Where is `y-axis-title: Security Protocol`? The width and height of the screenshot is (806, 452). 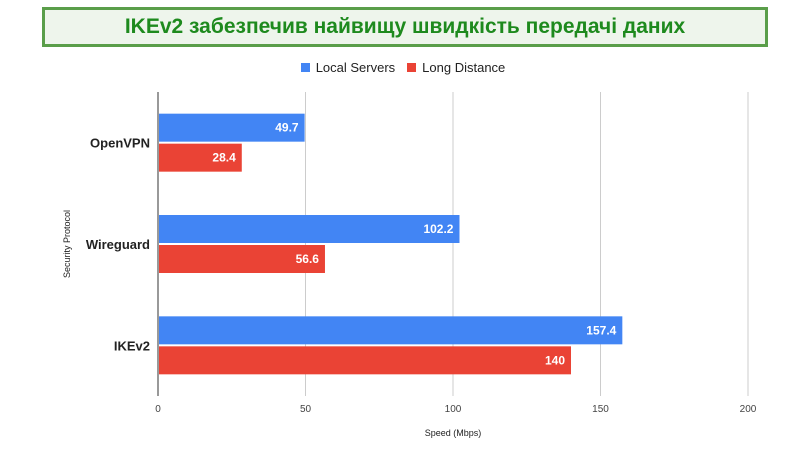 y-axis-title: Security Protocol is located at coordinates (67, 244).